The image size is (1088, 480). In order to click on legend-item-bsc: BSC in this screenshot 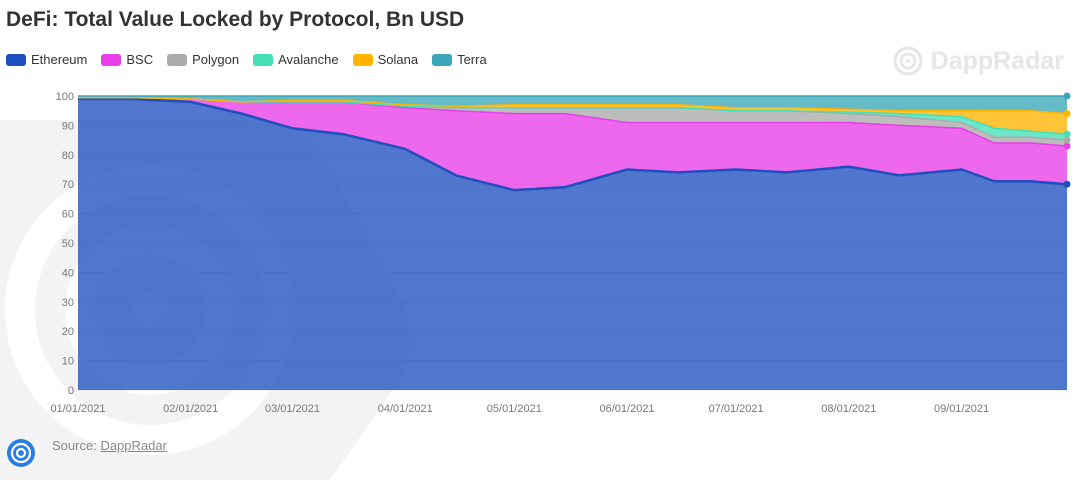, I will do `click(127, 59)`.